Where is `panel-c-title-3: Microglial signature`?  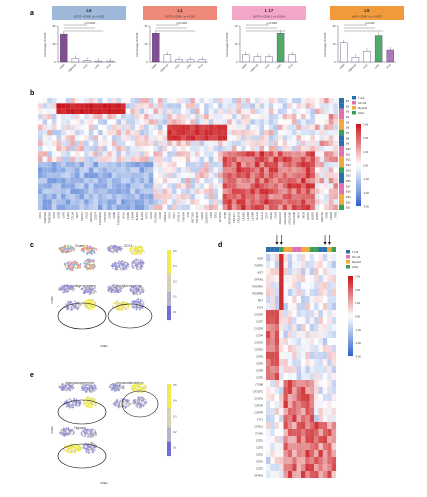
panel-c-title-3: Microglial signature is located at coordinates (128, 286).